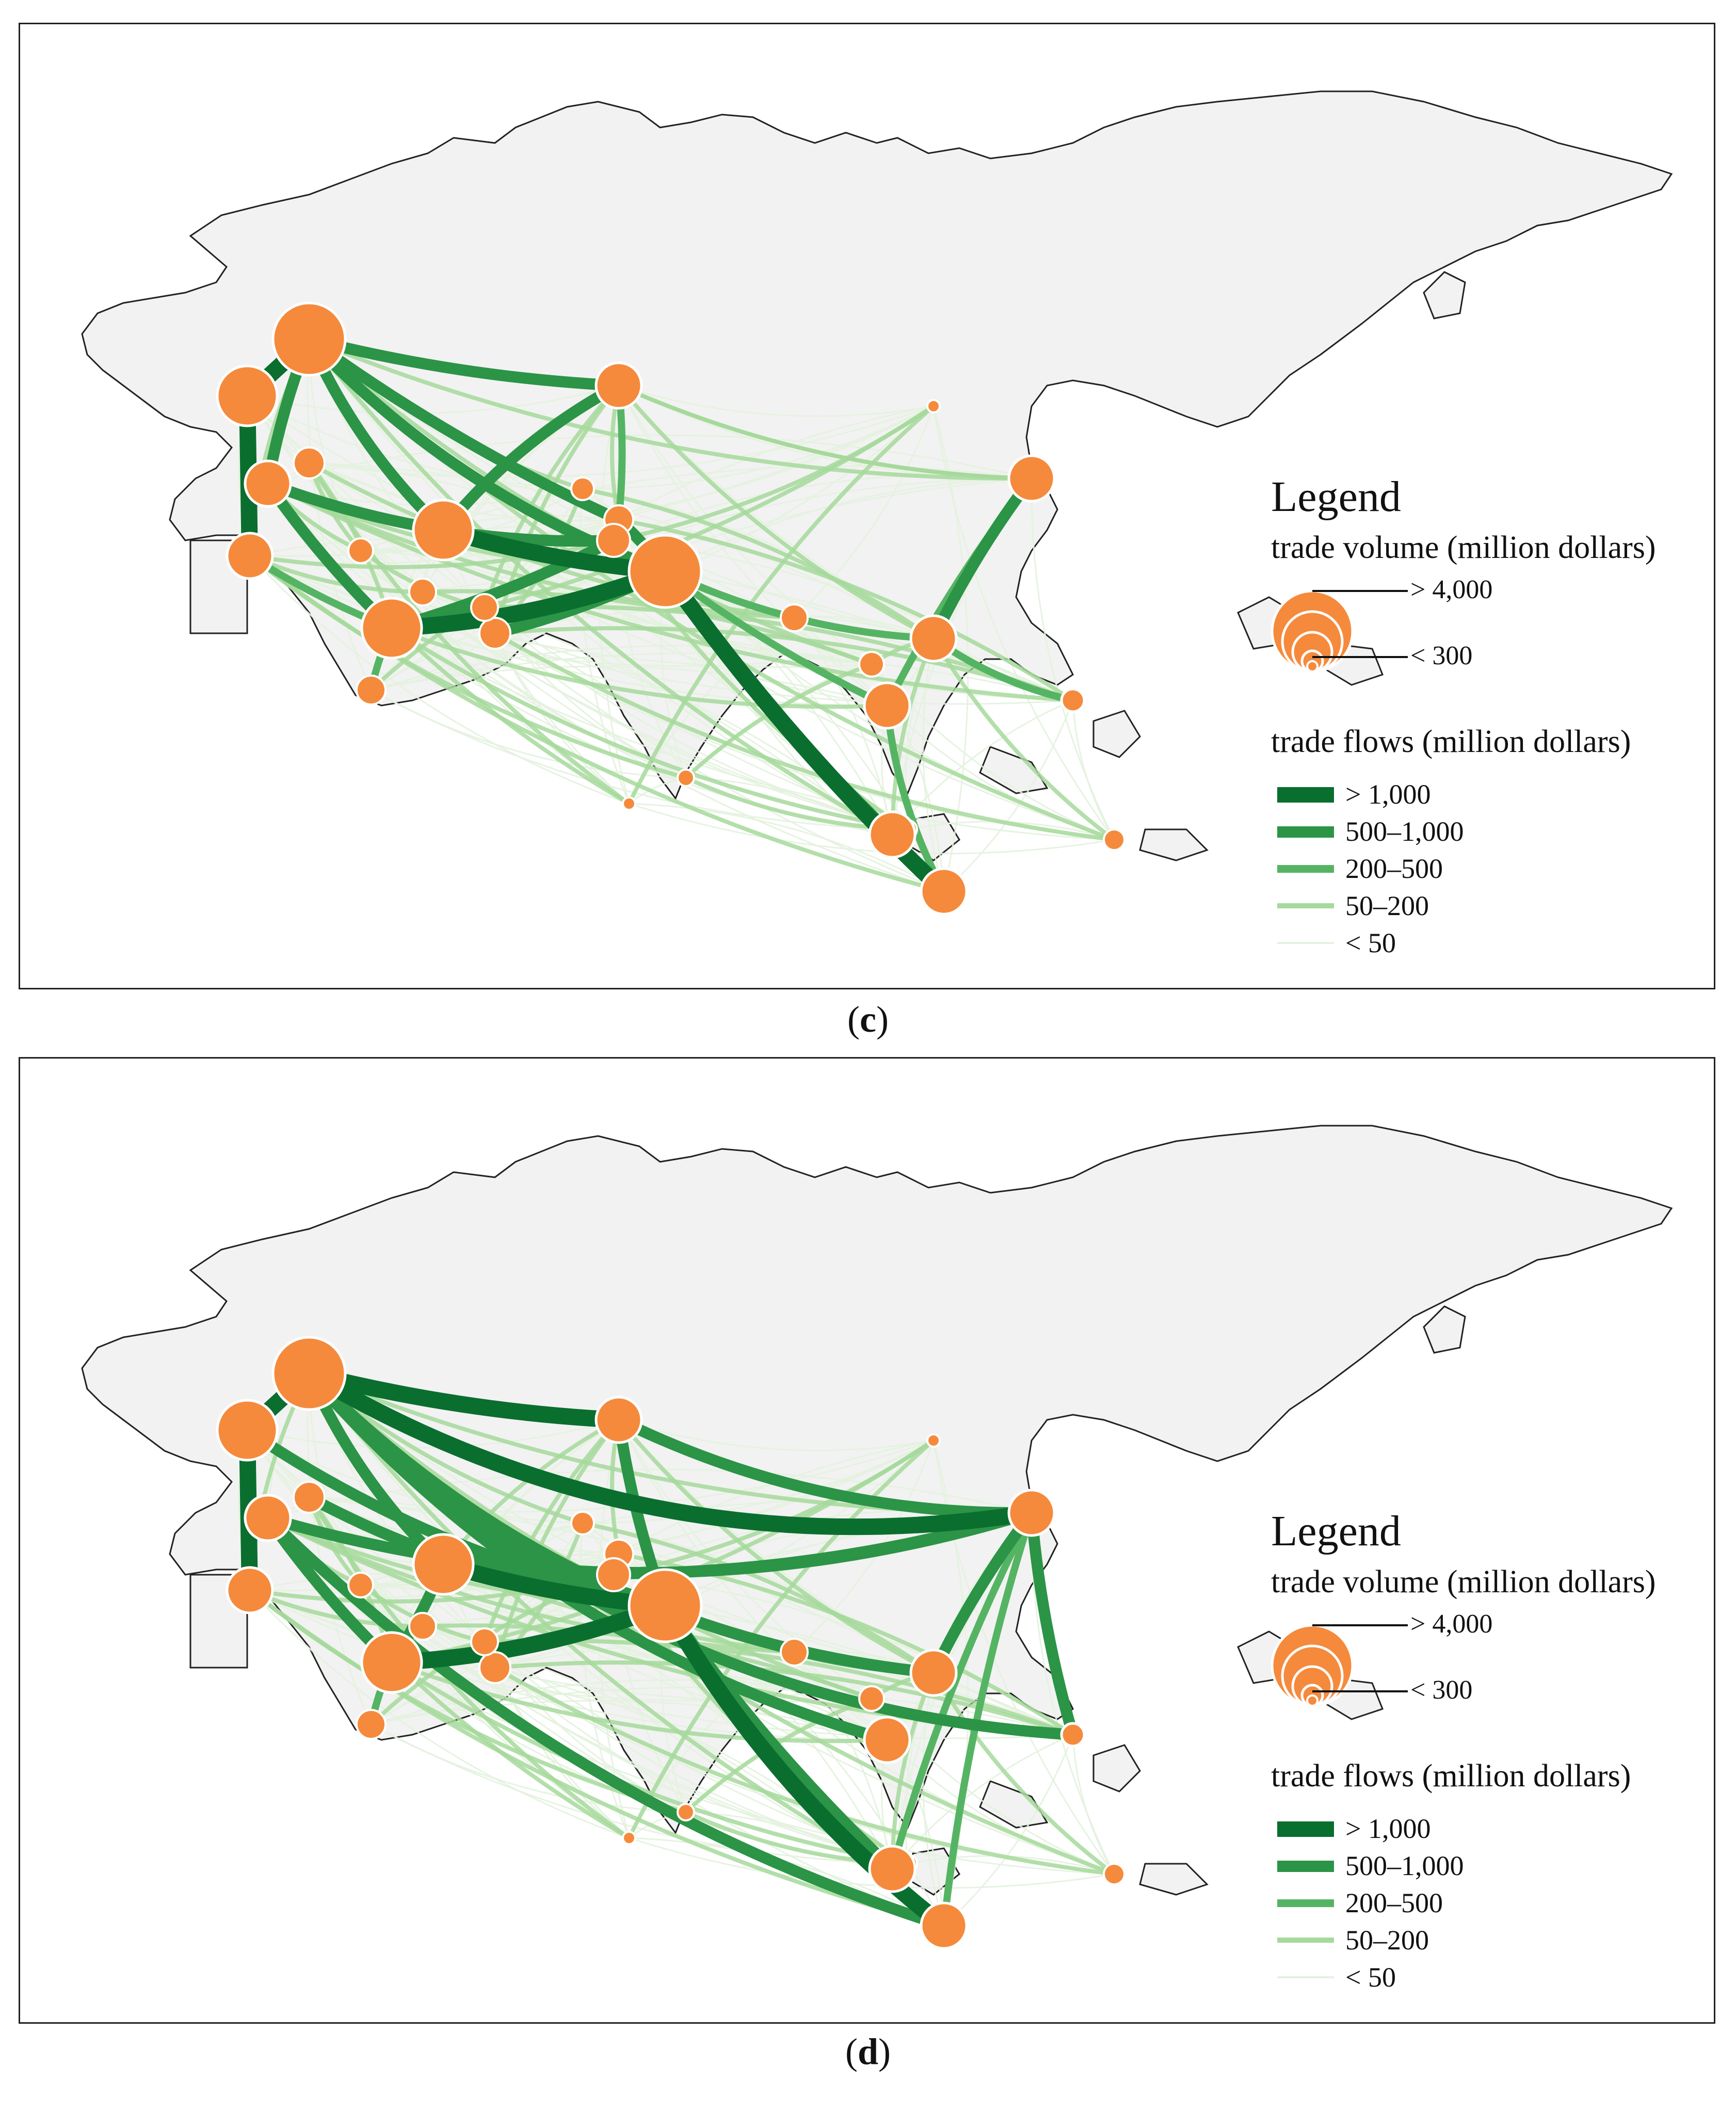 Image resolution: width=1736 pixels, height=2112 pixels. I want to click on flow-class-label: > 1,000, so click(1388, 1828).